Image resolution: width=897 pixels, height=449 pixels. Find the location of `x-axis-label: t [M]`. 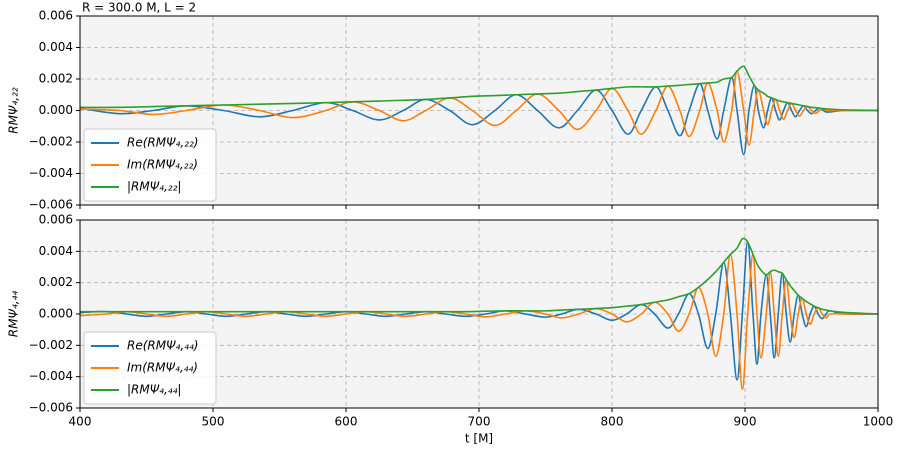

x-axis-label: t [M] is located at coordinates (479, 439).